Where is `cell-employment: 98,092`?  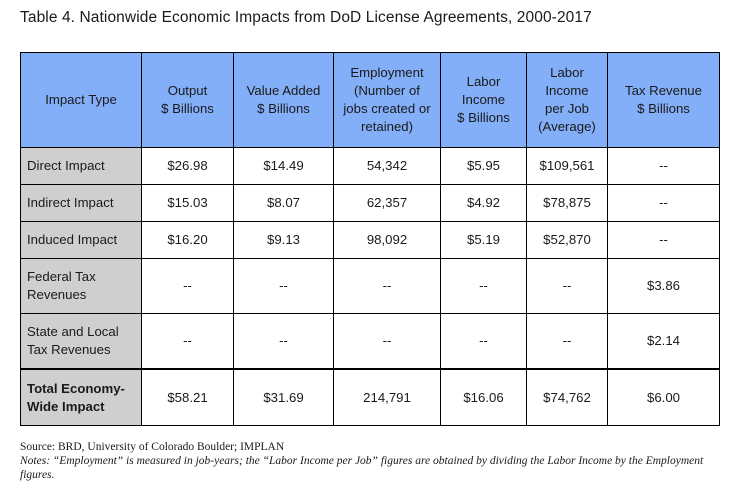 cell-employment: 98,092 is located at coordinates (387, 240).